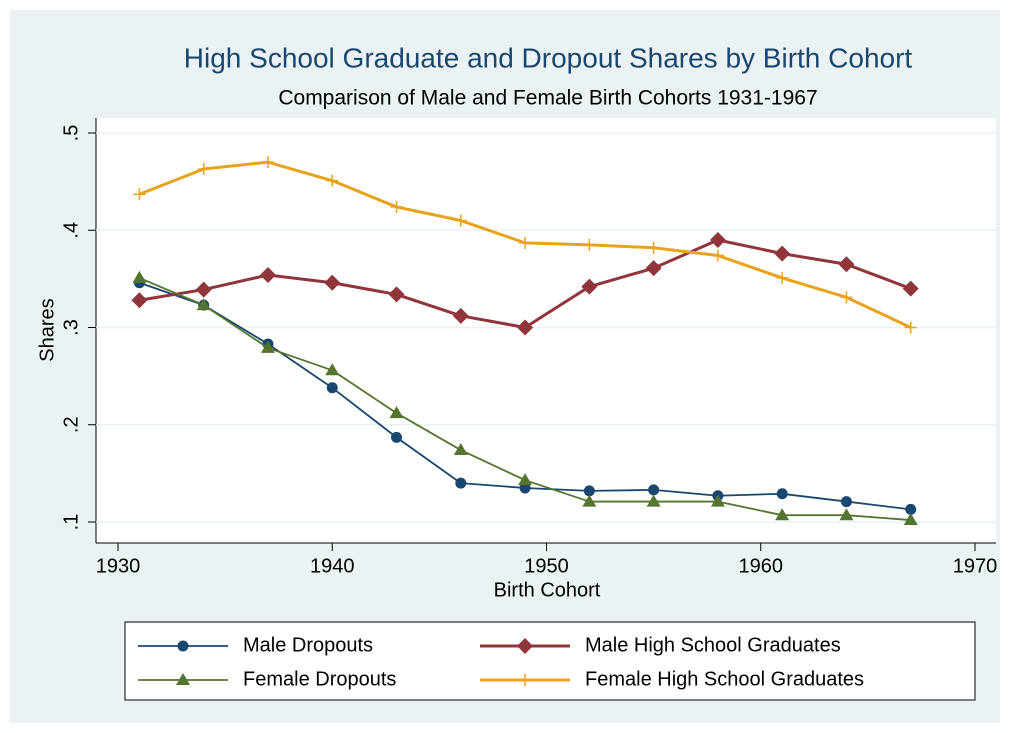 The image size is (1010, 733). I want to click on legend-label: Female Dropouts, so click(319, 679).